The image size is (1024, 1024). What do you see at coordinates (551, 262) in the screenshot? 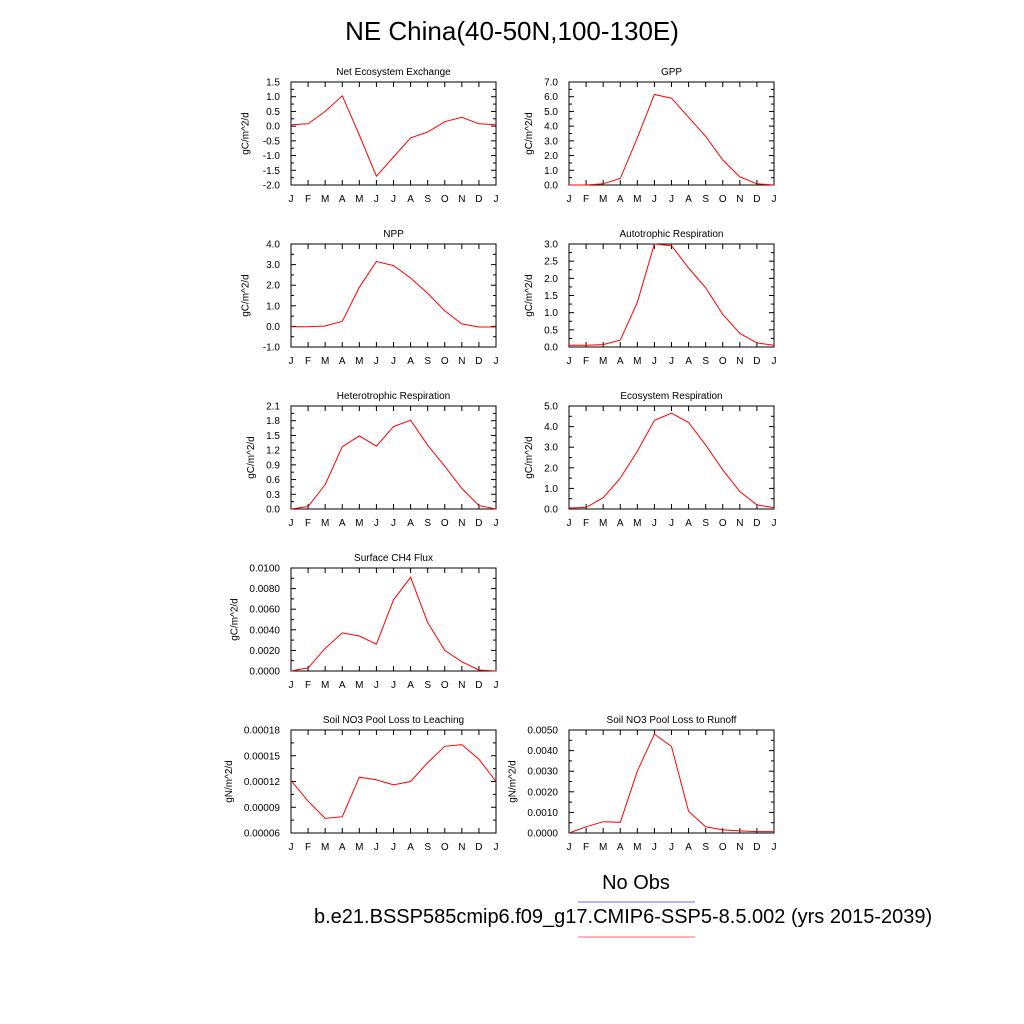
I see `y-tick-label: 2.5` at bounding box center [551, 262].